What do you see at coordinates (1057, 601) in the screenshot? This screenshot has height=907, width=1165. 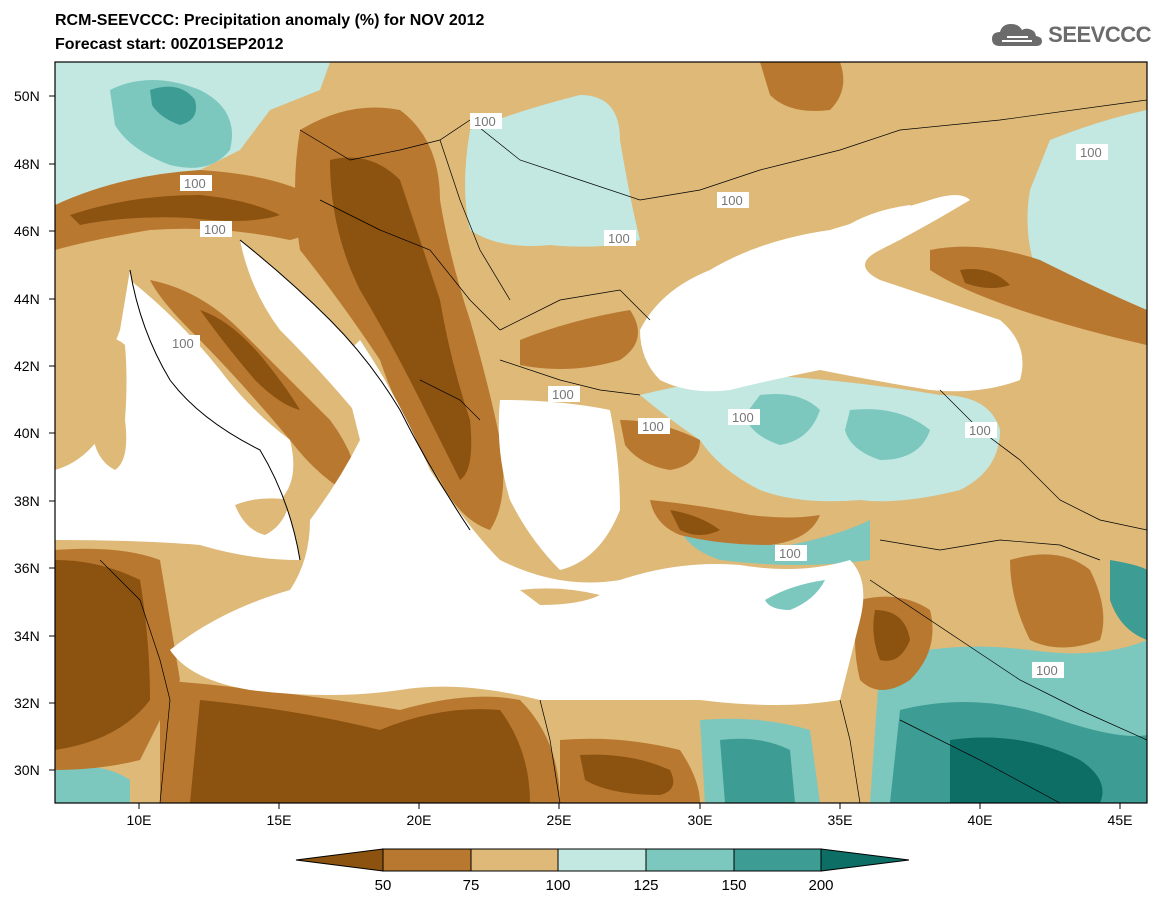 I see `dry-area-syria` at bounding box center [1057, 601].